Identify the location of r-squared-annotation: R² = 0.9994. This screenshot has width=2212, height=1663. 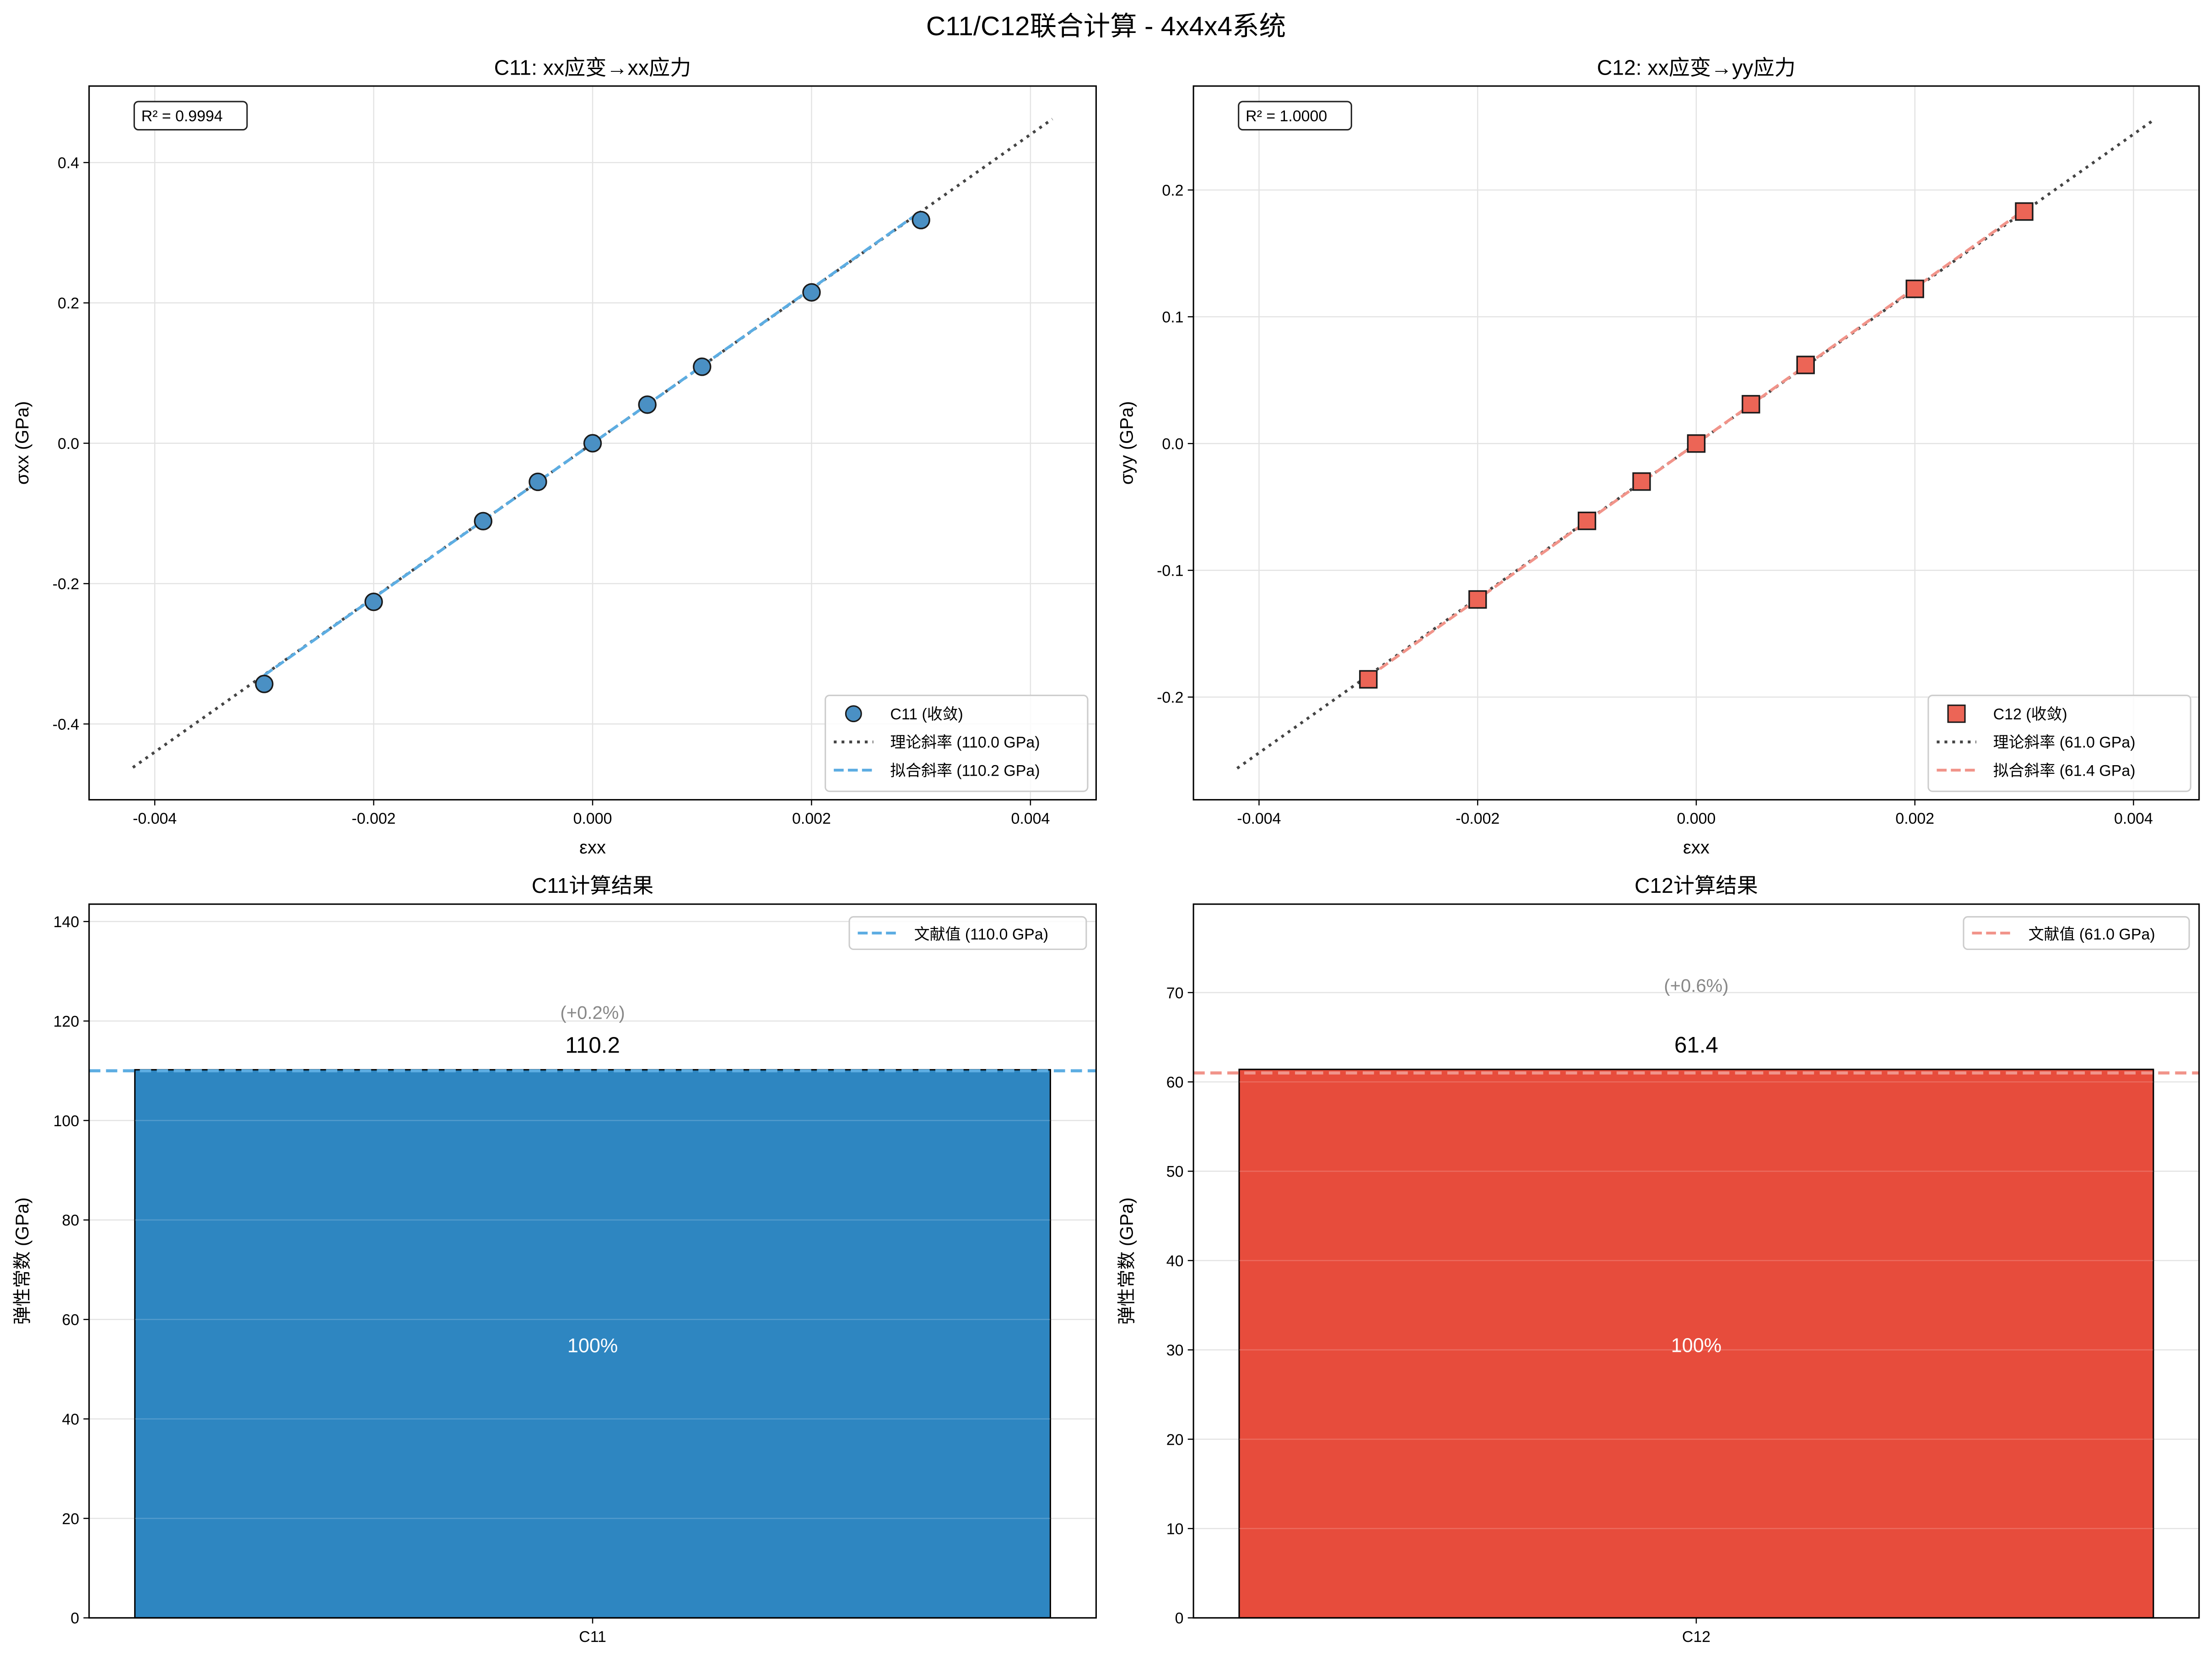
(190, 116).